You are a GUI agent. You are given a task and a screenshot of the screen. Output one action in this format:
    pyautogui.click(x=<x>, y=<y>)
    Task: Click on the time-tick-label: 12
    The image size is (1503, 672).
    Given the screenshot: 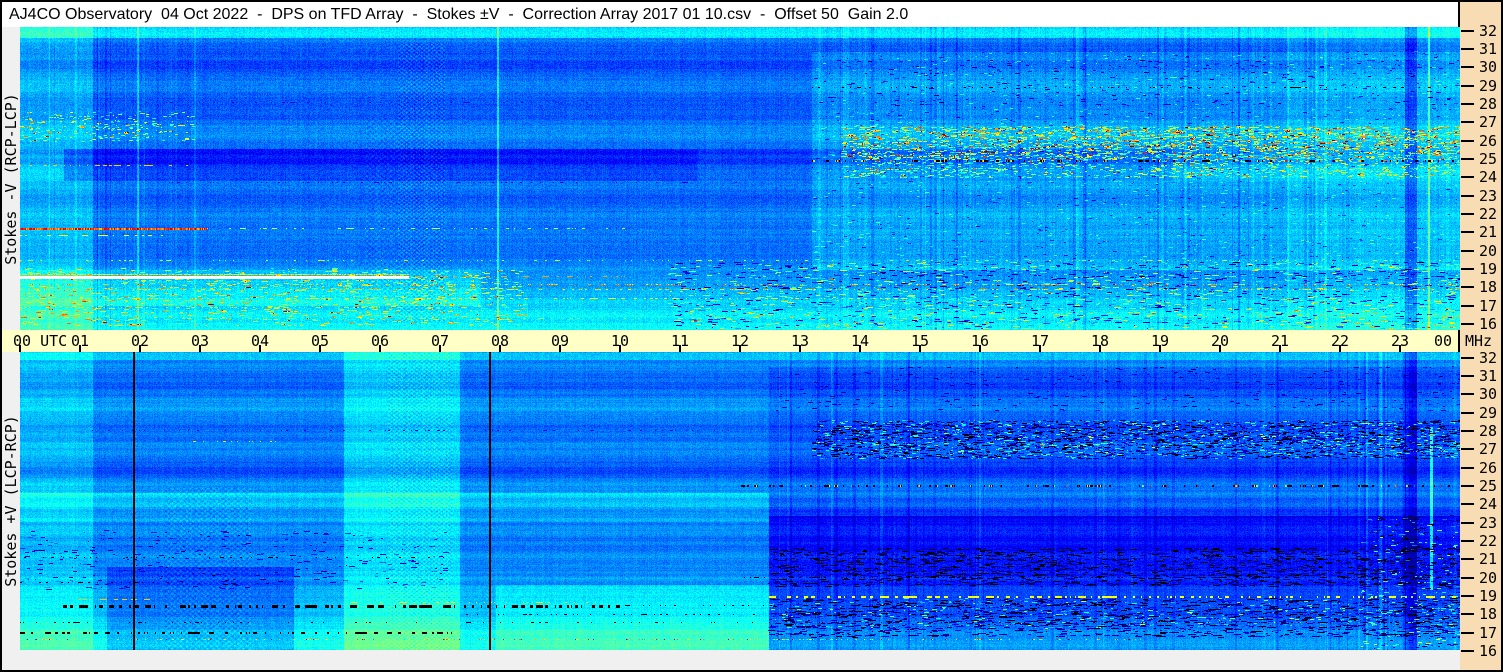 What is the action you would take?
    pyautogui.click(x=740, y=341)
    